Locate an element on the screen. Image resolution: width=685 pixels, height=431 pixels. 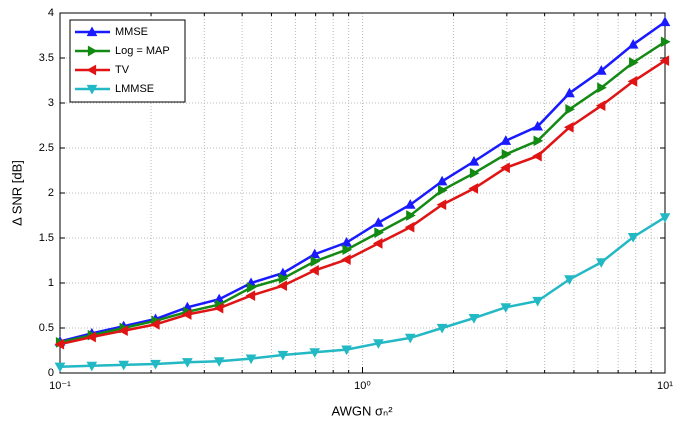
y-tick-label: 3 is located at coordinates (51, 103).